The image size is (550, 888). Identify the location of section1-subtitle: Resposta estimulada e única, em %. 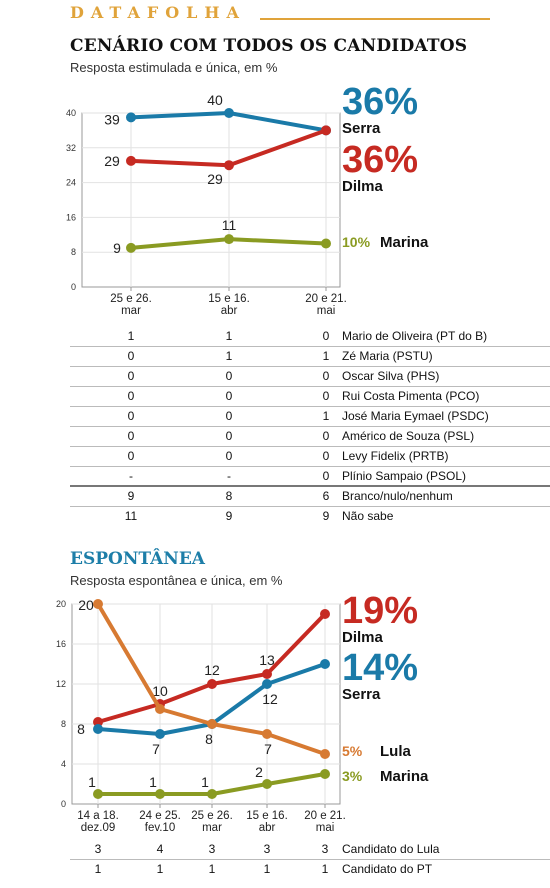
(174, 67).